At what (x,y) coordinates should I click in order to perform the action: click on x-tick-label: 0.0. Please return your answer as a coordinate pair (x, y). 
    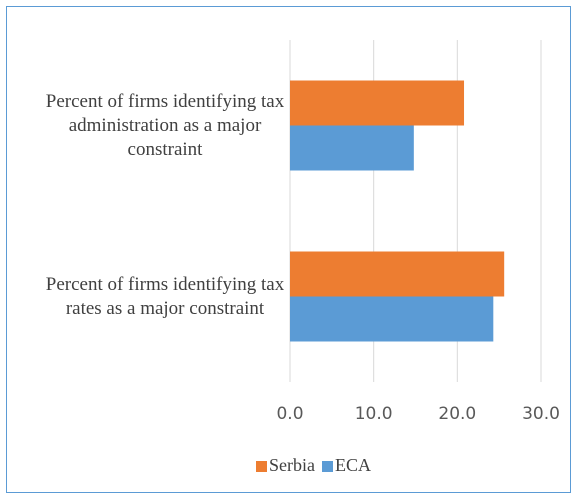
    Looking at the image, I should click on (289, 414).